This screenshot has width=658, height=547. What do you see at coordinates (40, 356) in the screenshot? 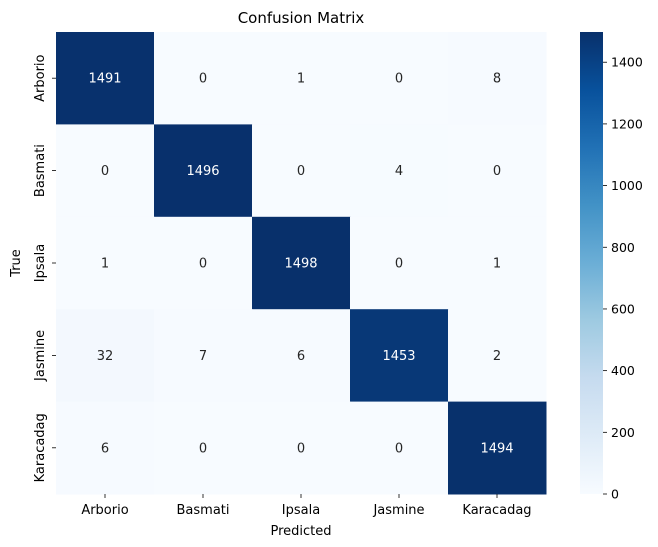
I see `y-tick-label: Jasmine` at bounding box center [40, 356].